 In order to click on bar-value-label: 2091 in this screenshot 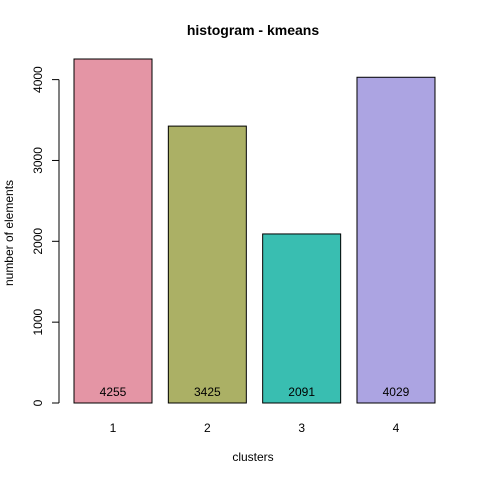, I will do `click(301, 392)`.